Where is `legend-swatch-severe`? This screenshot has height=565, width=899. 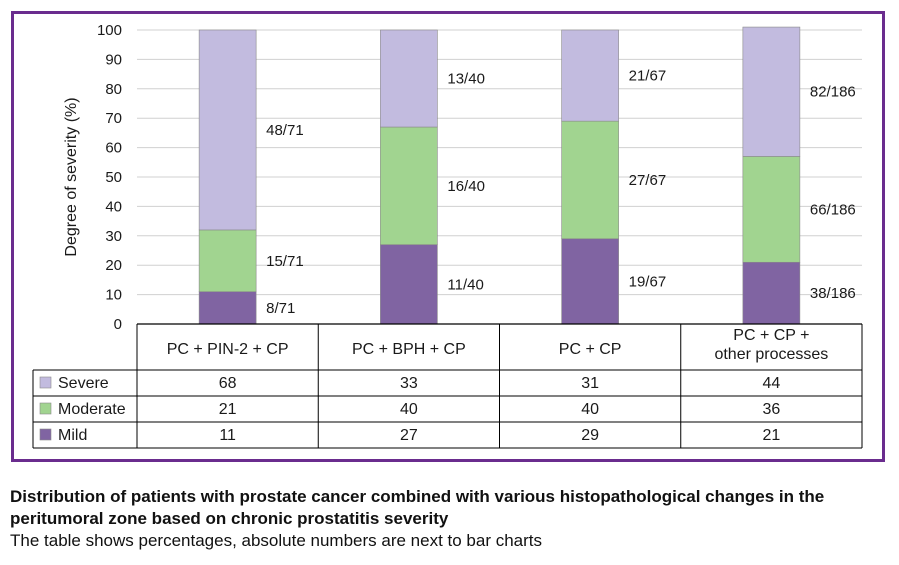
legend-swatch-severe is located at coordinates (45, 382).